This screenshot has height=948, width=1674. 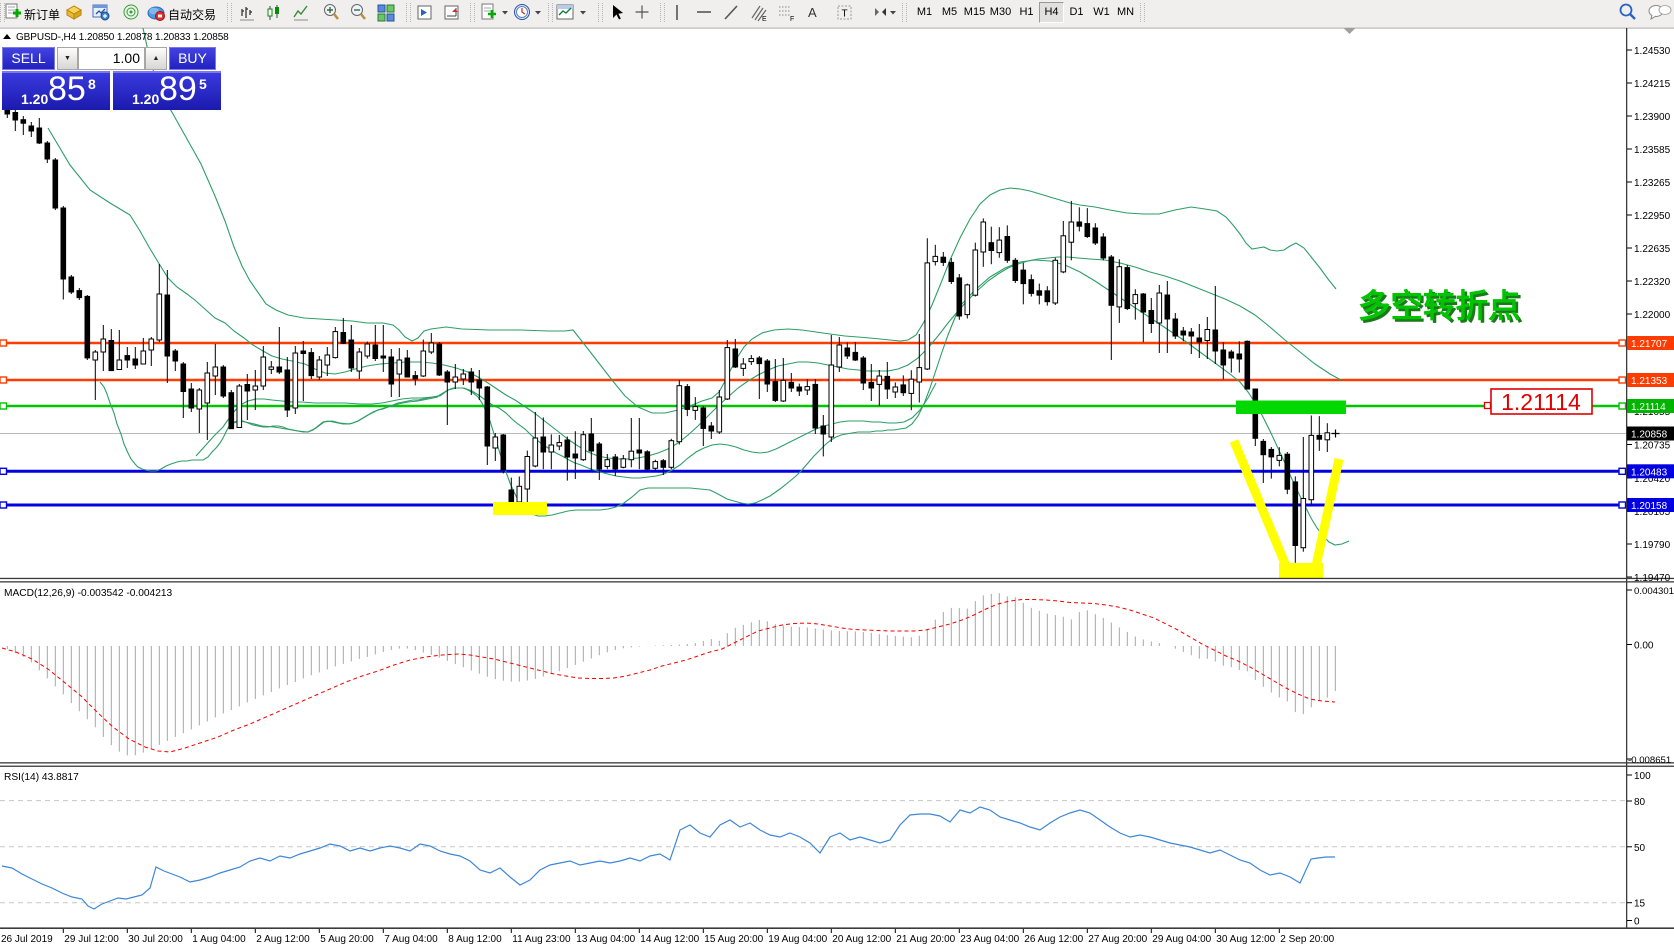 What do you see at coordinates (88, 593) in the screenshot?
I see `svg-text:MACD(12,26,9) -0.003542 -0.004: MACD(12,26,9) -0.003542 -0.004213` at bounding box center [88, 593].